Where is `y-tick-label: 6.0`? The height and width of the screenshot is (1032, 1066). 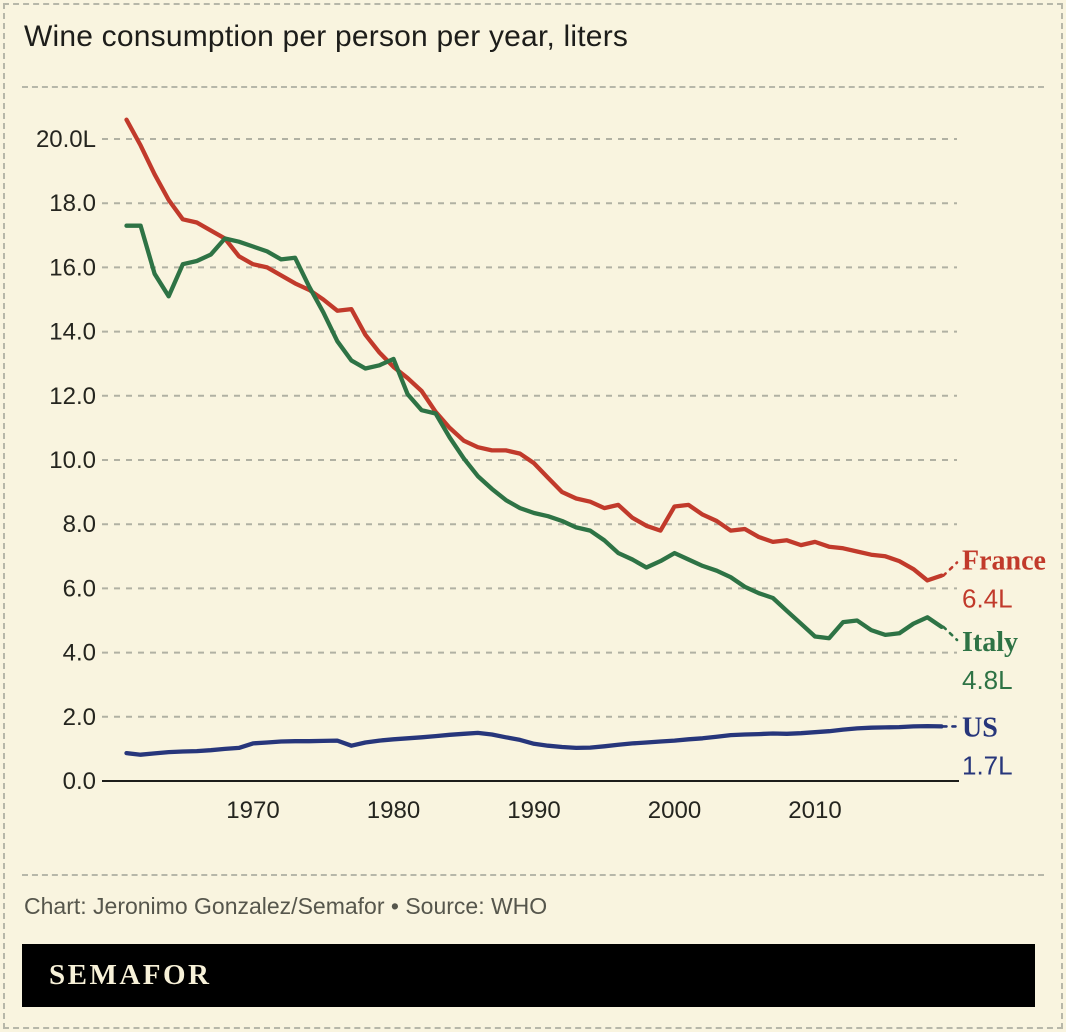 y-tick-label: 6.0 is located at coordinates (79, 588).